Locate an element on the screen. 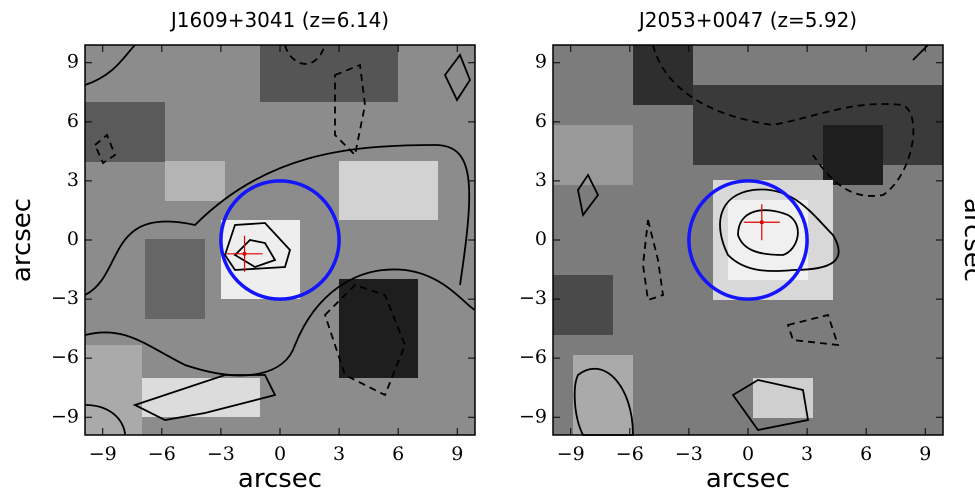 The width and height of the screenshot is (975, 497). chart-title: J1609+3041 (z=6.14) is located at coordinates (279, 20).